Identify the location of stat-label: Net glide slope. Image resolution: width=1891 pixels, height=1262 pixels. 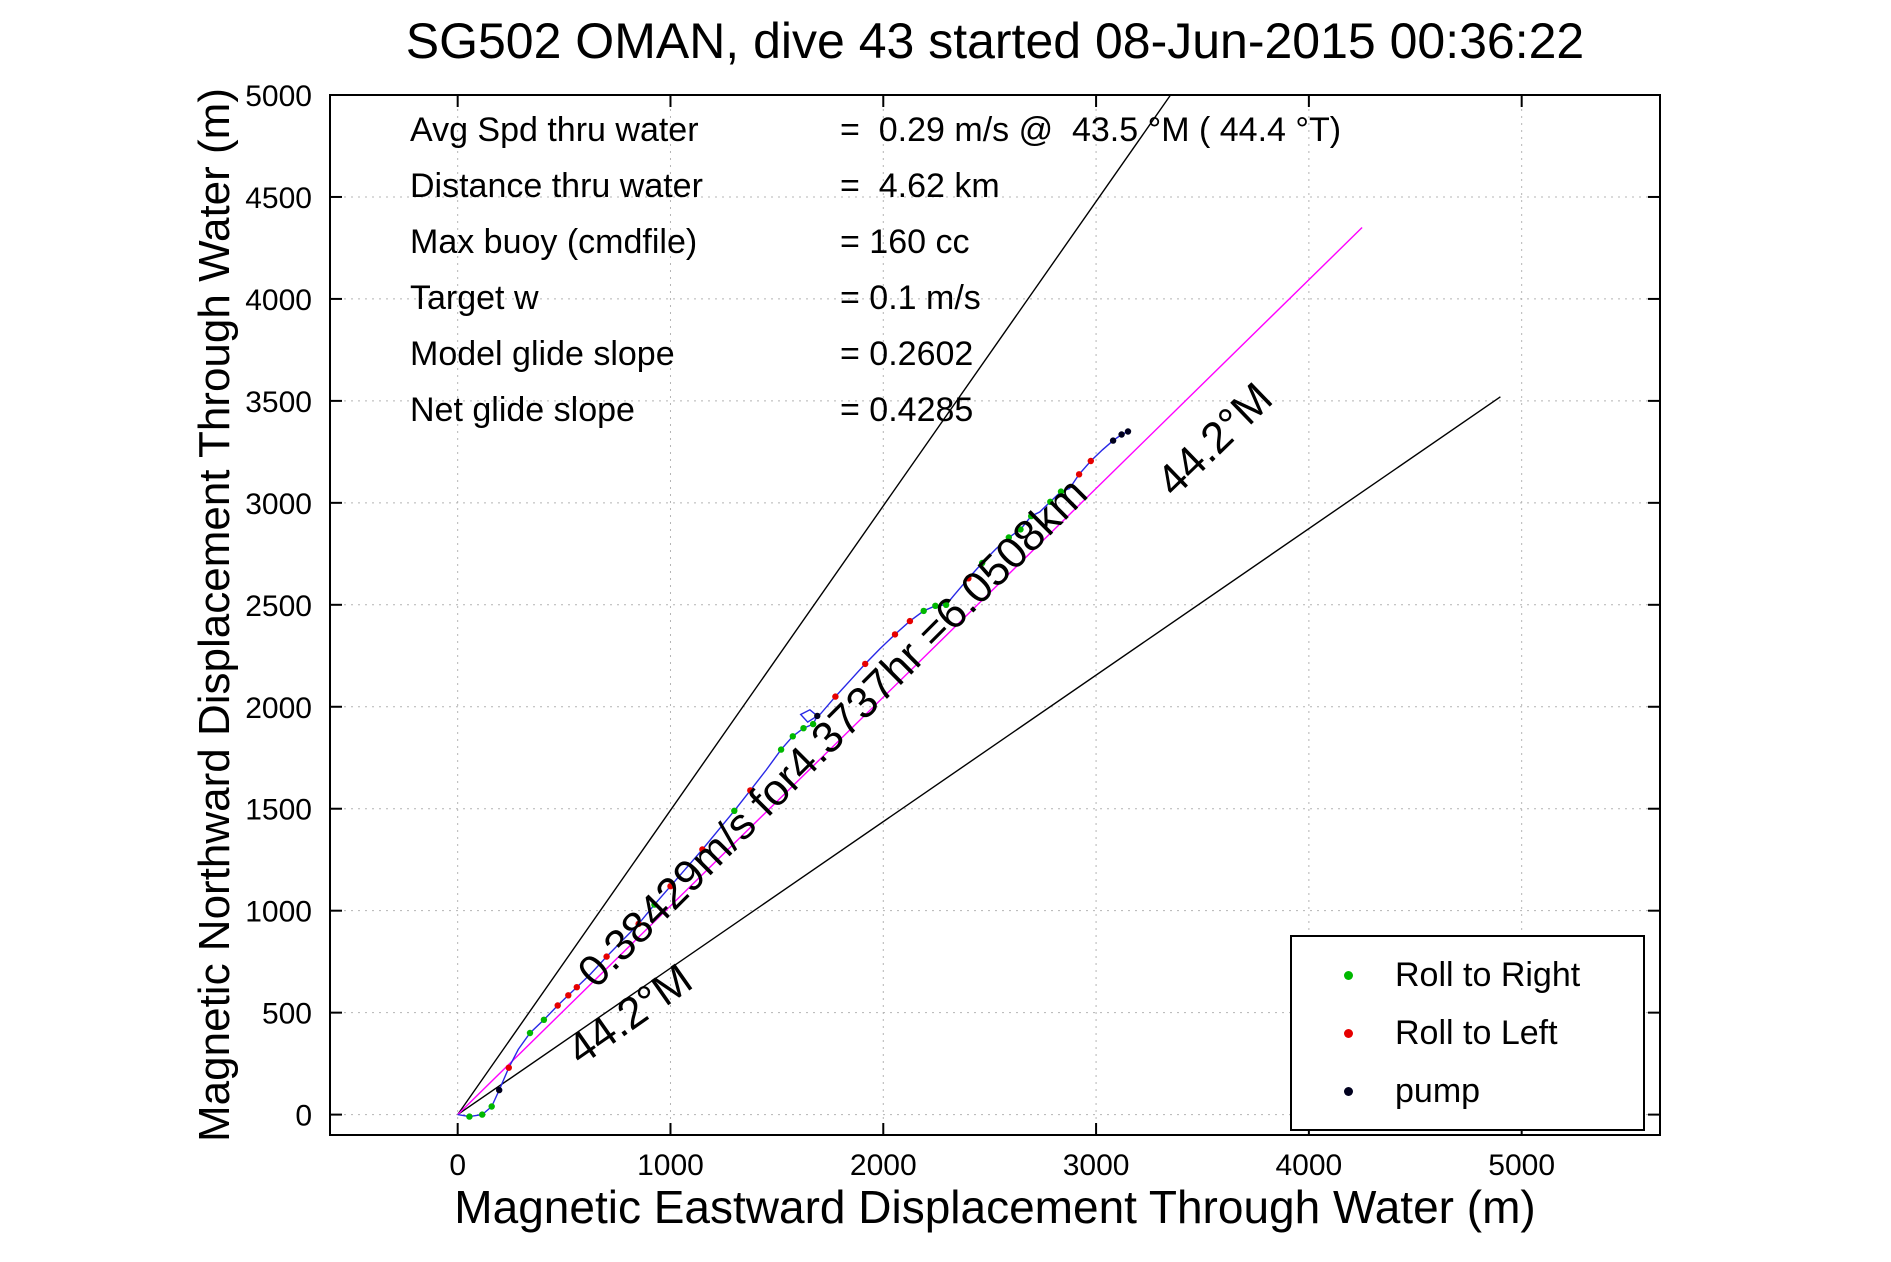
(522, 409).